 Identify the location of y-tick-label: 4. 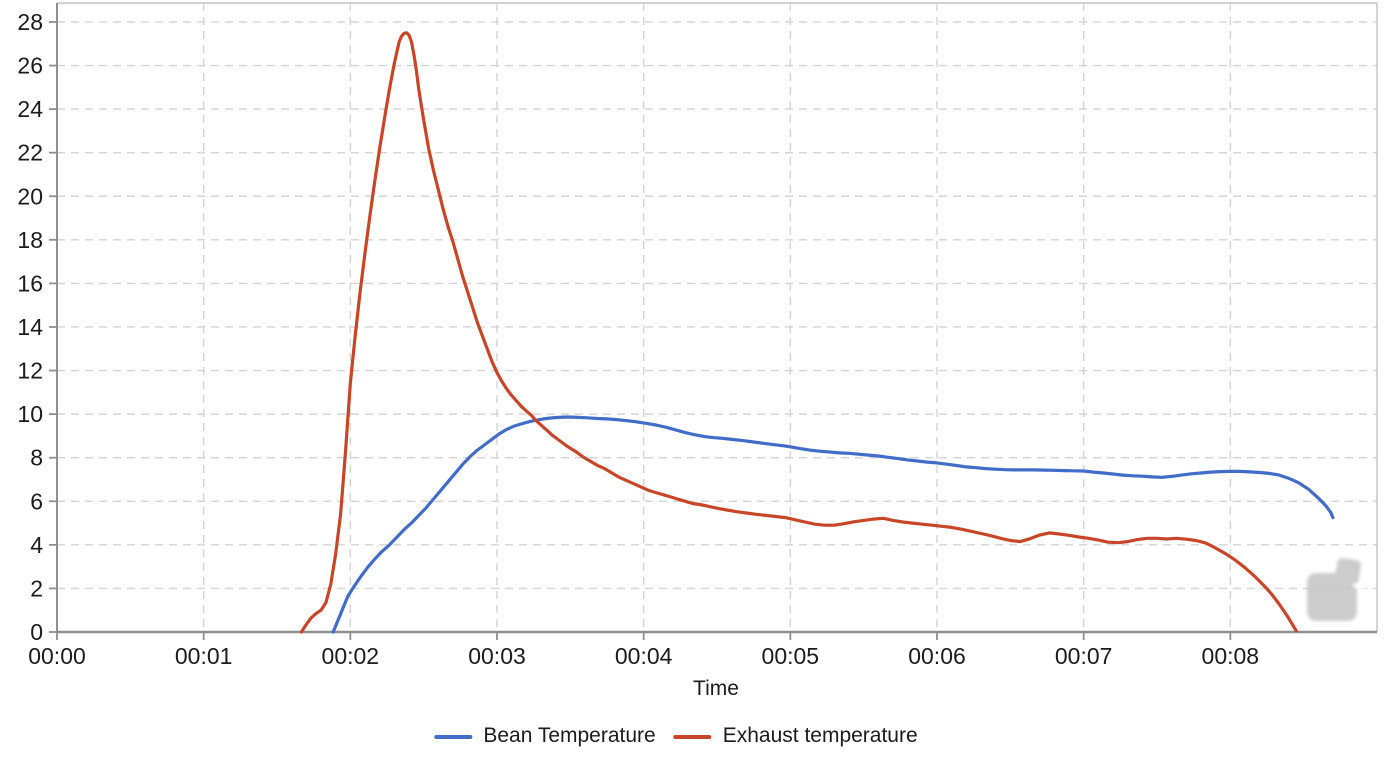
(36, 545).